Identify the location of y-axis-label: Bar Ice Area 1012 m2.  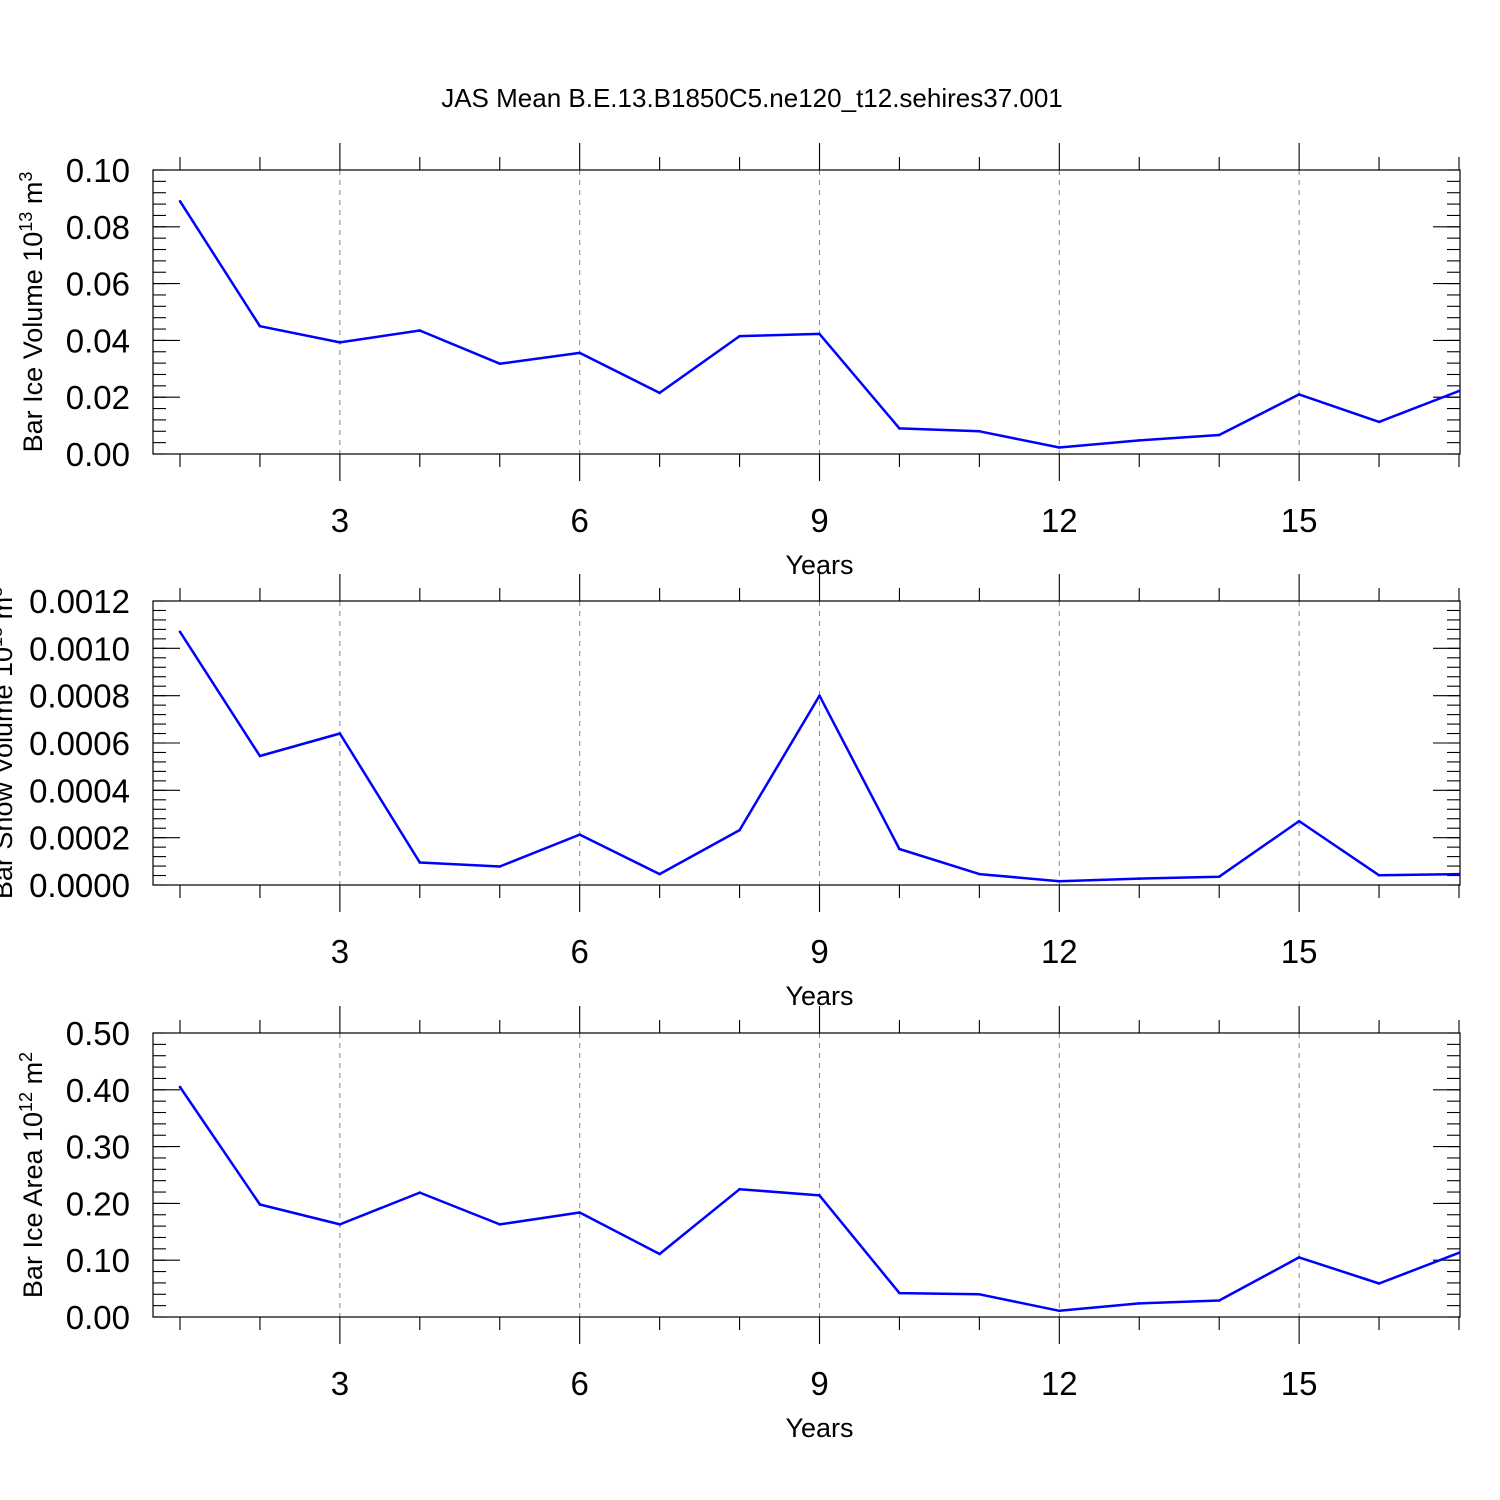
(32, 1175).